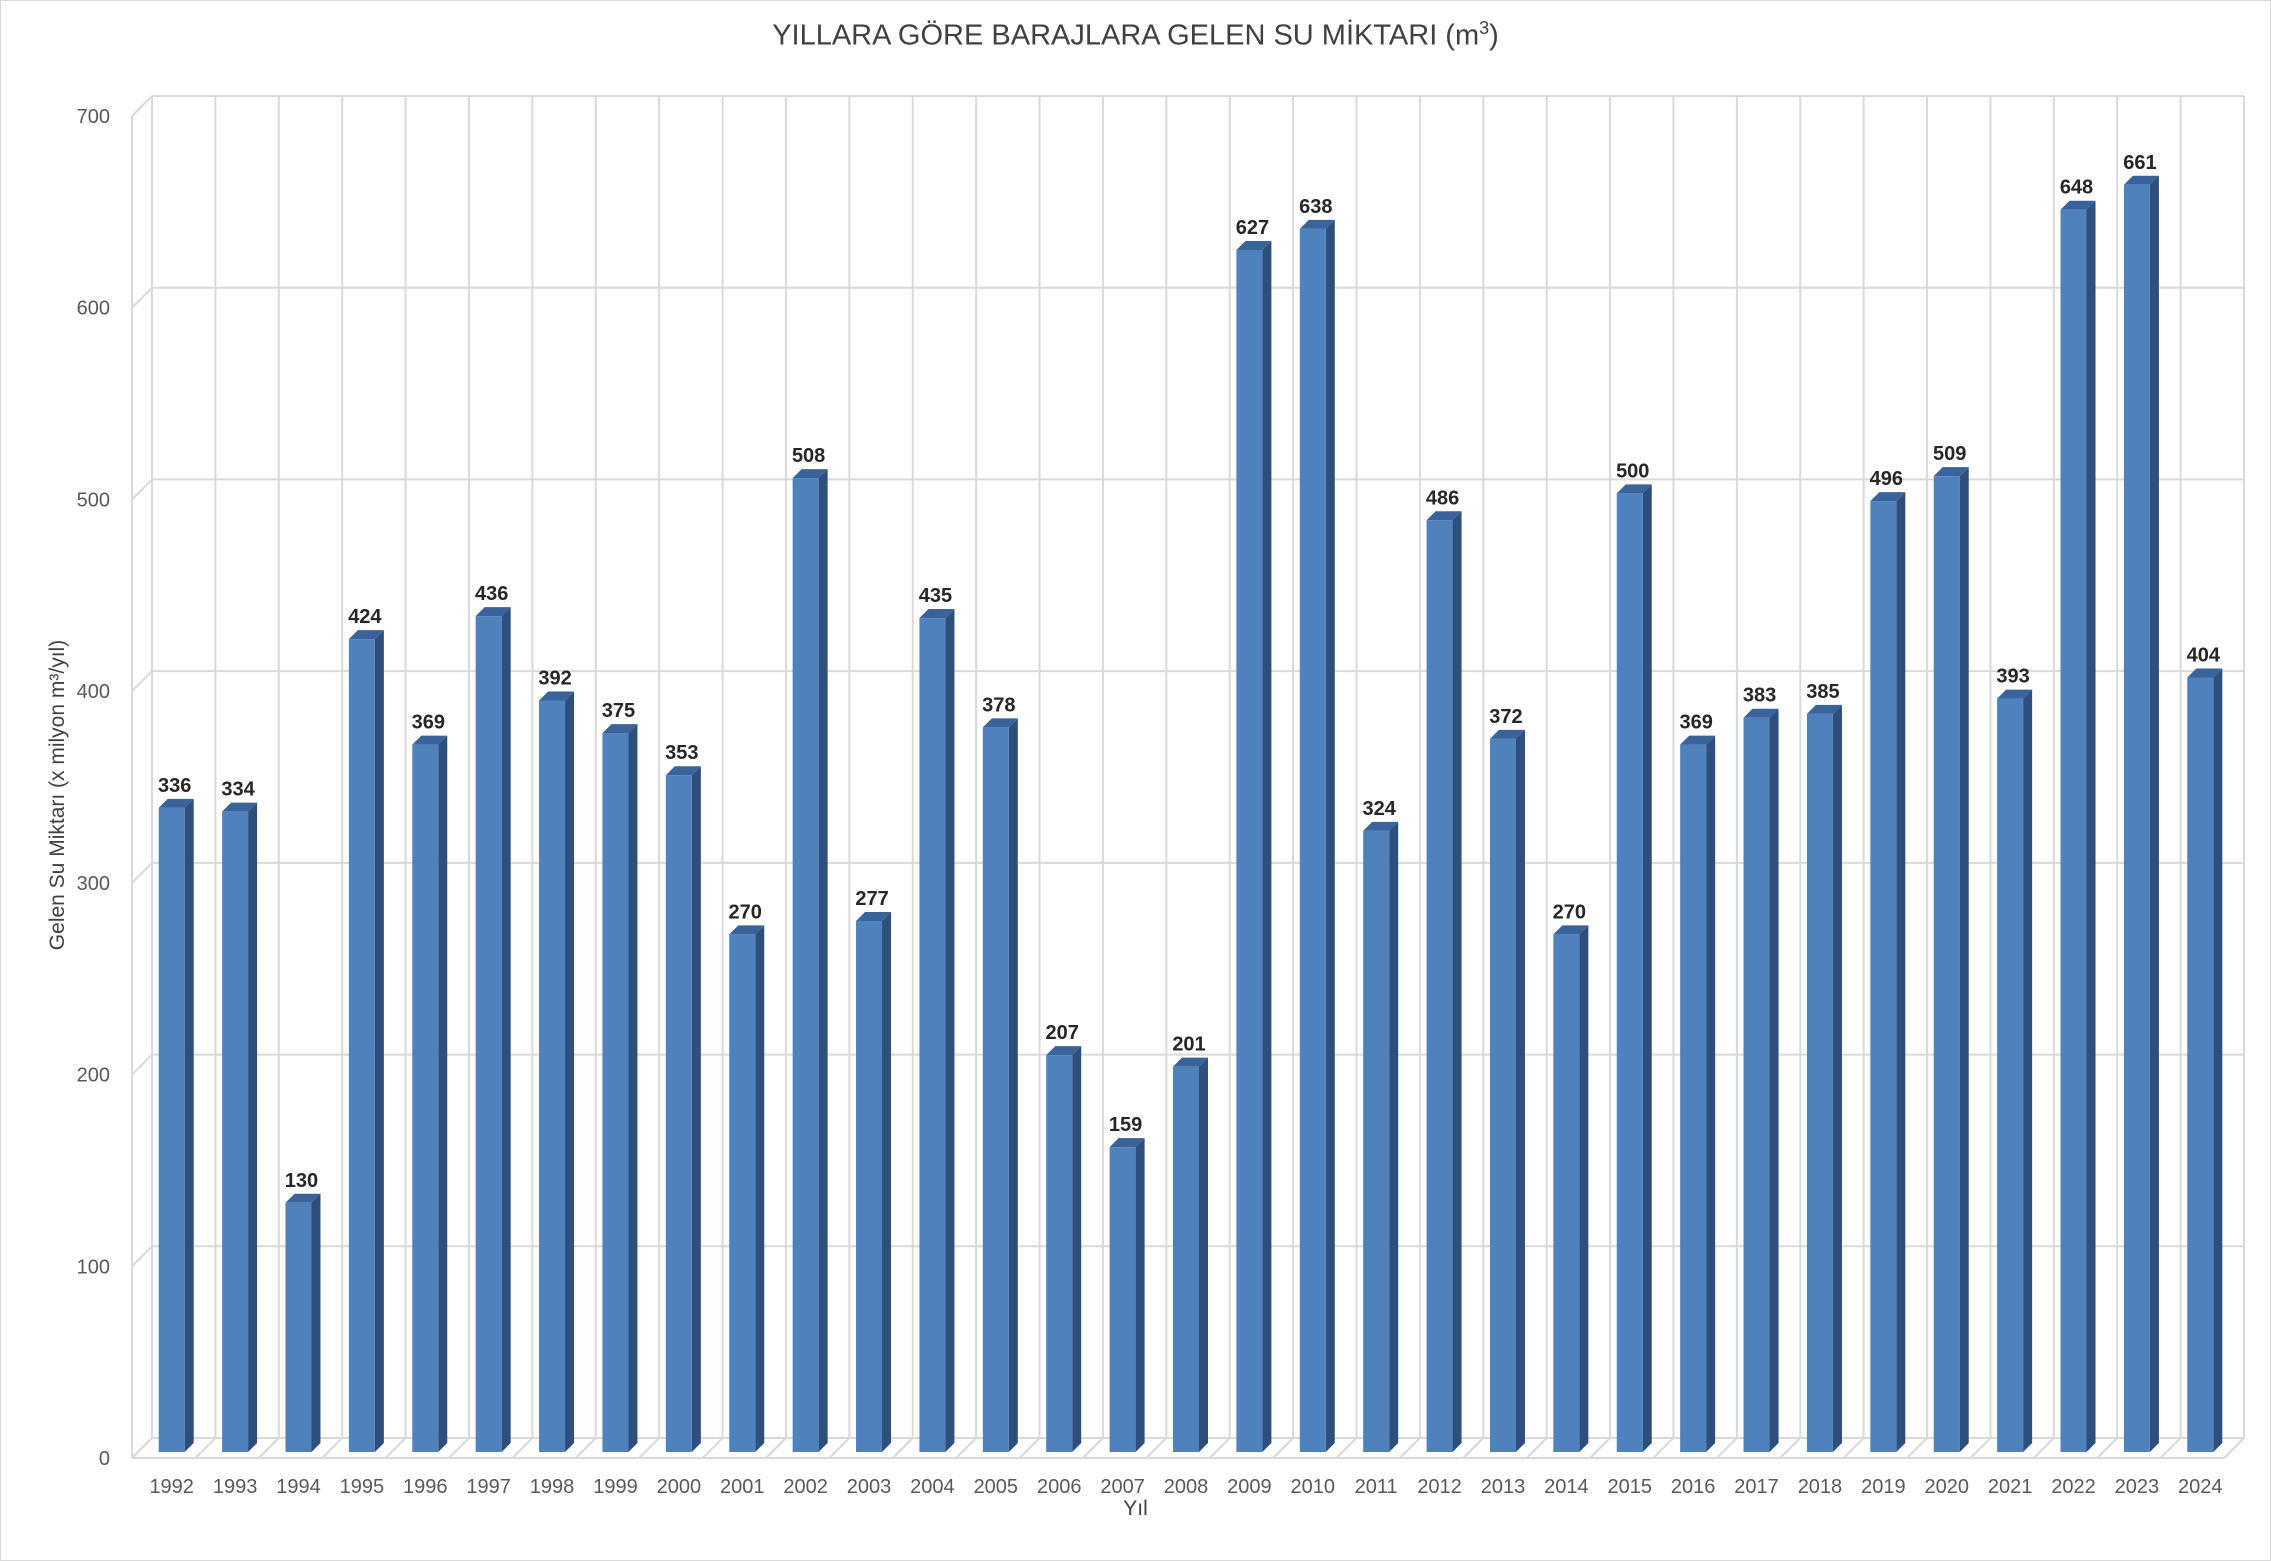 This screenshot has height=1561, width=2271. I want to click on data-label: 353, so click(681, 753).